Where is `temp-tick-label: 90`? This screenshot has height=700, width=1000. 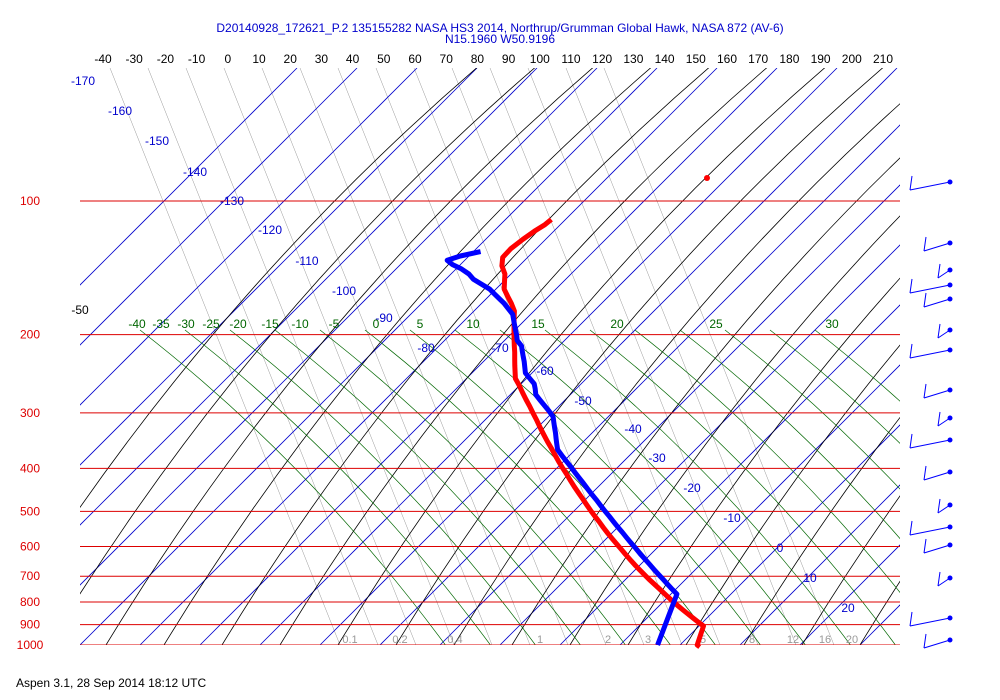
temp-tick-label: 90 is located at coordinates (509, 59).